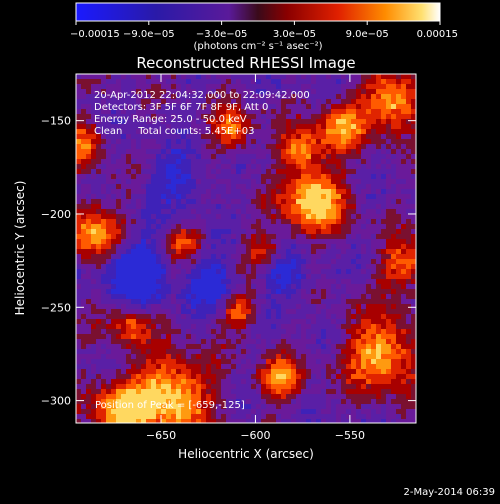 The image size is (500, 504). What do you see at coordinates (95, 34) in the screenshot?
I see `colorbar-tick-label: −0.00015` at bounding box center [95, 34].